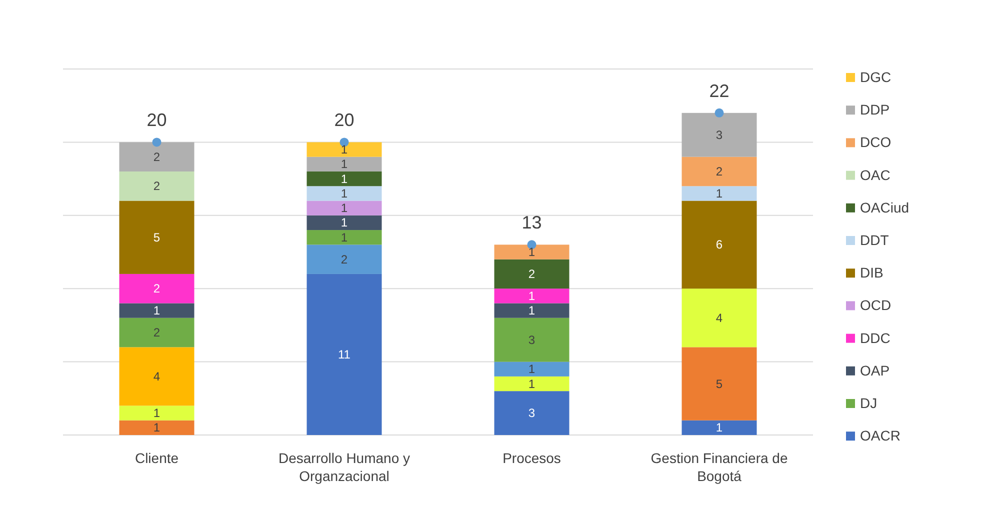  What do you see at coordinates (876, 305) in the screenshot?
I see `legend-label: OCD` at bounding box center [876, 305].